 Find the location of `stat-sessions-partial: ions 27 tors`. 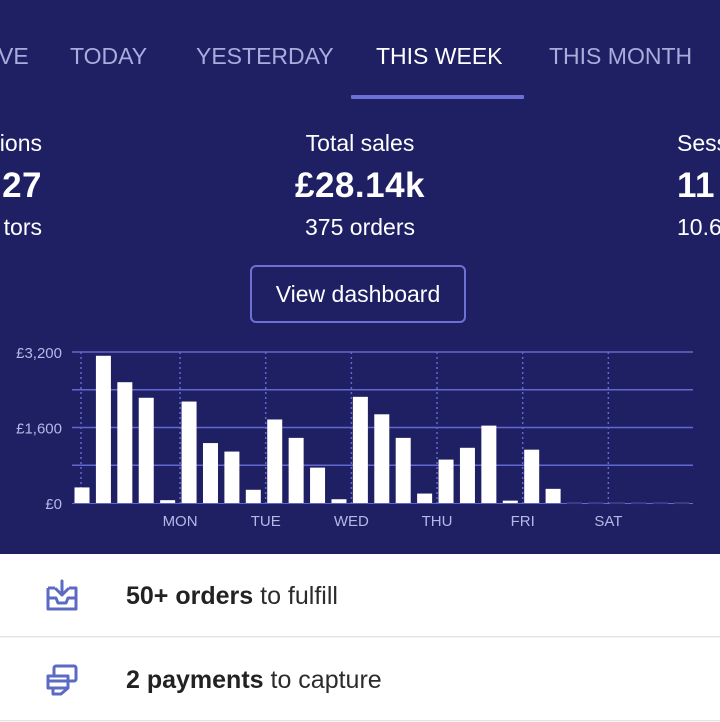

stat-sessions-partial: ions 27 tors is located at coordinates (25, 190).